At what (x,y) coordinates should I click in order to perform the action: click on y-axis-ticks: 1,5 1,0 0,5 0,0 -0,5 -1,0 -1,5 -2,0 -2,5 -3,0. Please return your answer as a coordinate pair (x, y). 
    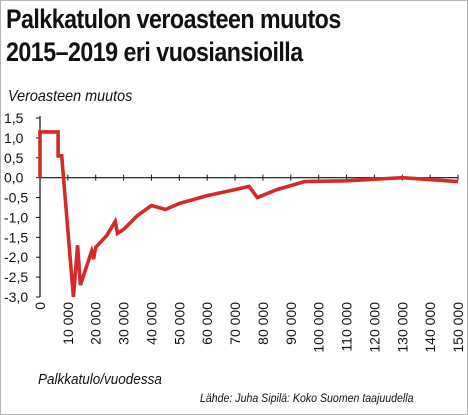
    Looking at the image, I should click on (22, 207).